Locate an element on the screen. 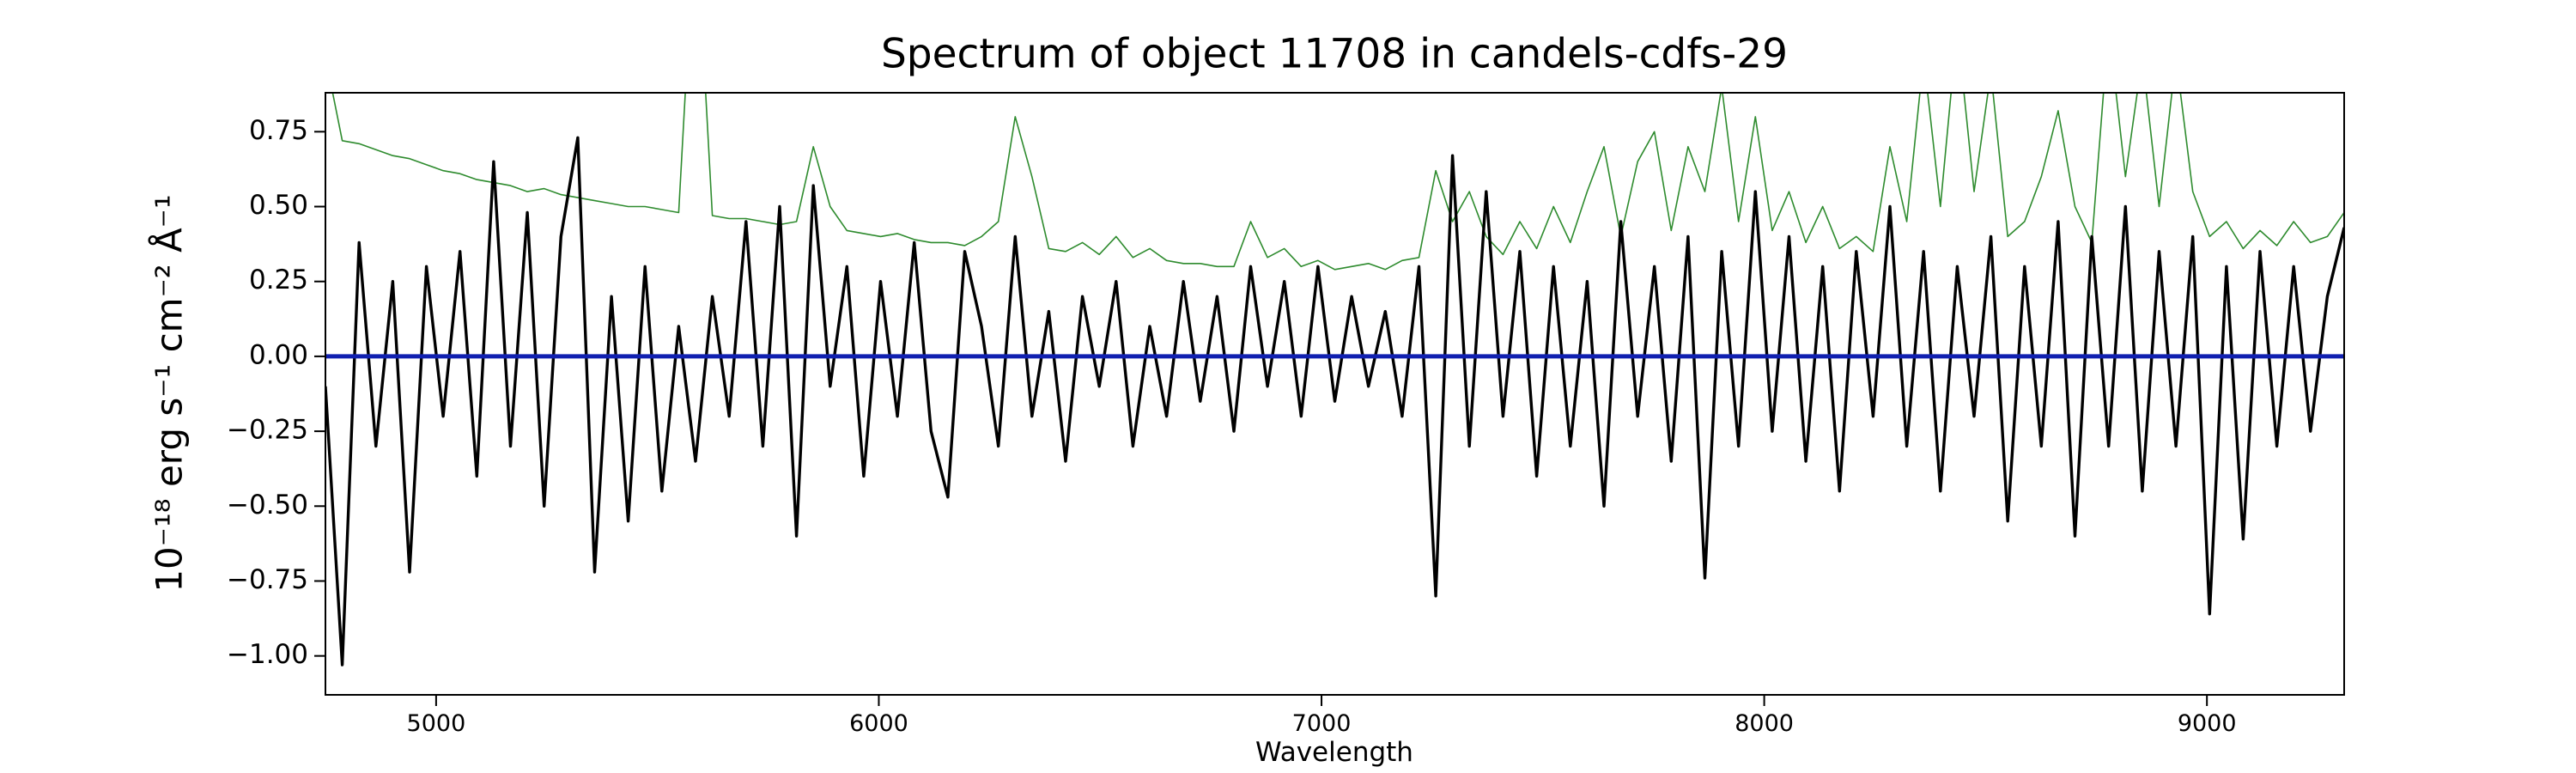  x-tick-label: 8000 is located at coordinates (1764, 723).